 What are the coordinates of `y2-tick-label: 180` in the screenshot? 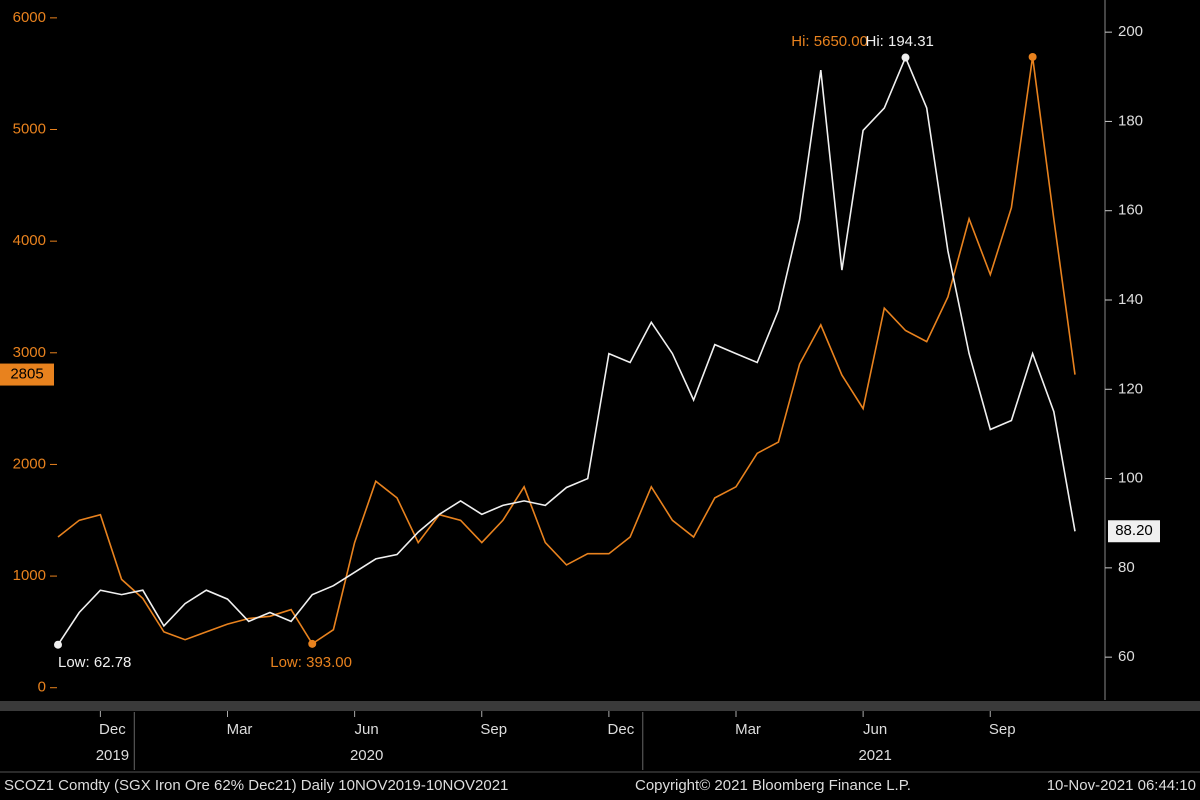 It's located at (1130, 120).